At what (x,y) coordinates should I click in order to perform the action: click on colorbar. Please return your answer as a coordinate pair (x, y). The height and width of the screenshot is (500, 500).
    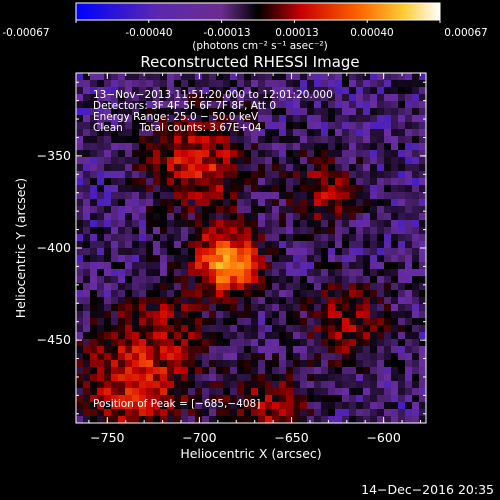
    Looking at the image, I should click on (258, 11).